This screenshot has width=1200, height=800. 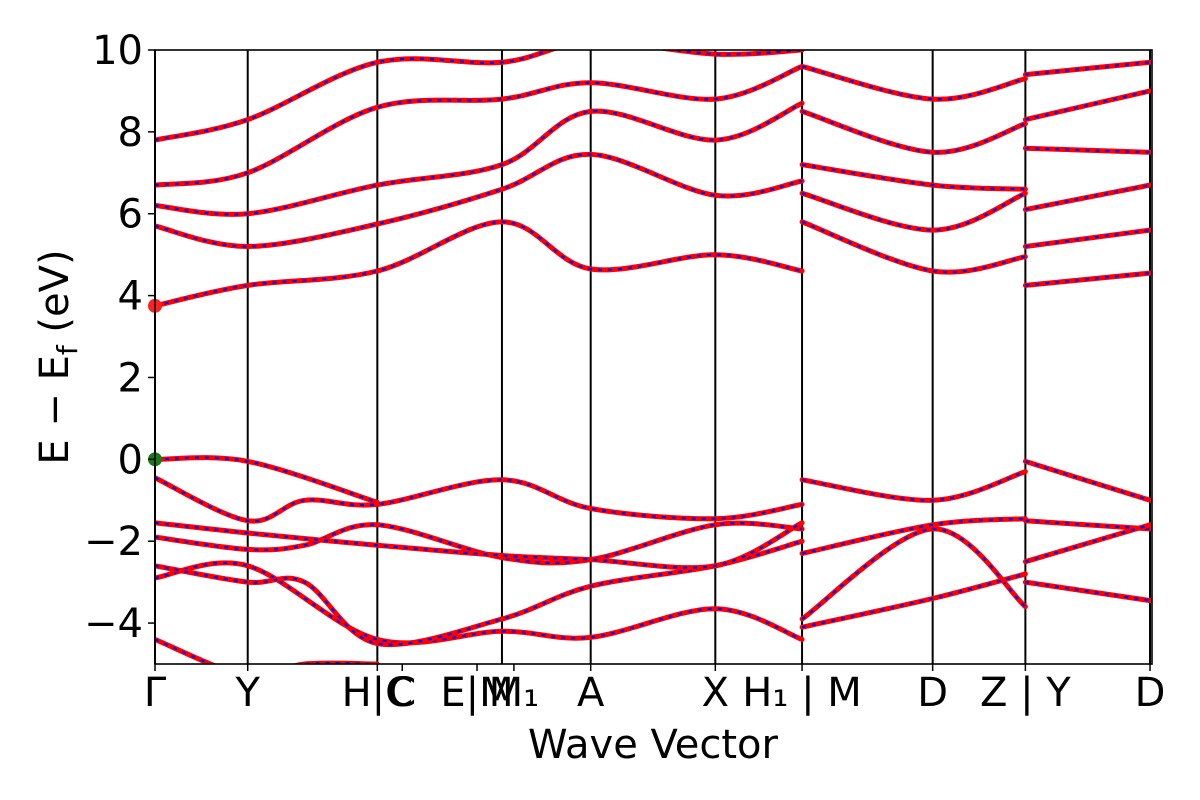 What do you see at coordinates (802, 693) in the screenshot?
I see `xtick-label-8: H₁ | M` at bounding box center [802, 693].